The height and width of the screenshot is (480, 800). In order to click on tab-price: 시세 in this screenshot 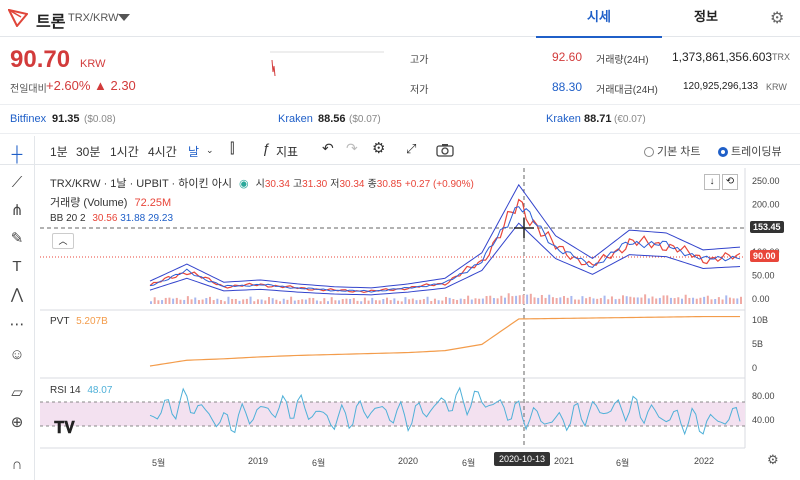, I will do `click(599, 19)`.